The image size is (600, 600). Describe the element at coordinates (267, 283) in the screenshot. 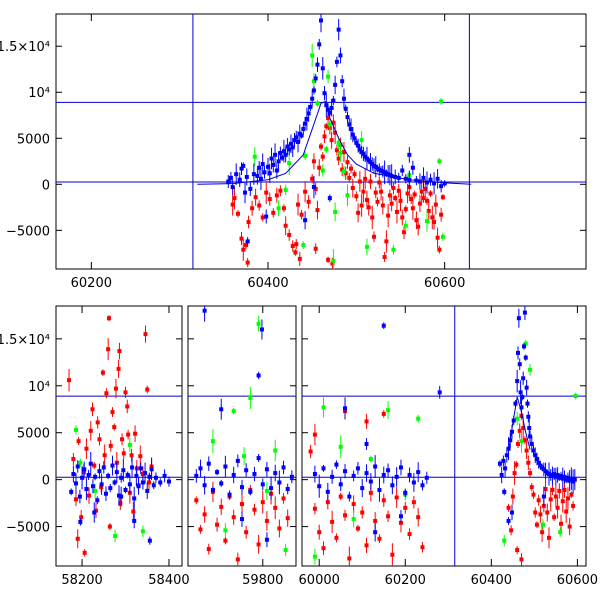

I see `x-tick-label: 60400` at that location.